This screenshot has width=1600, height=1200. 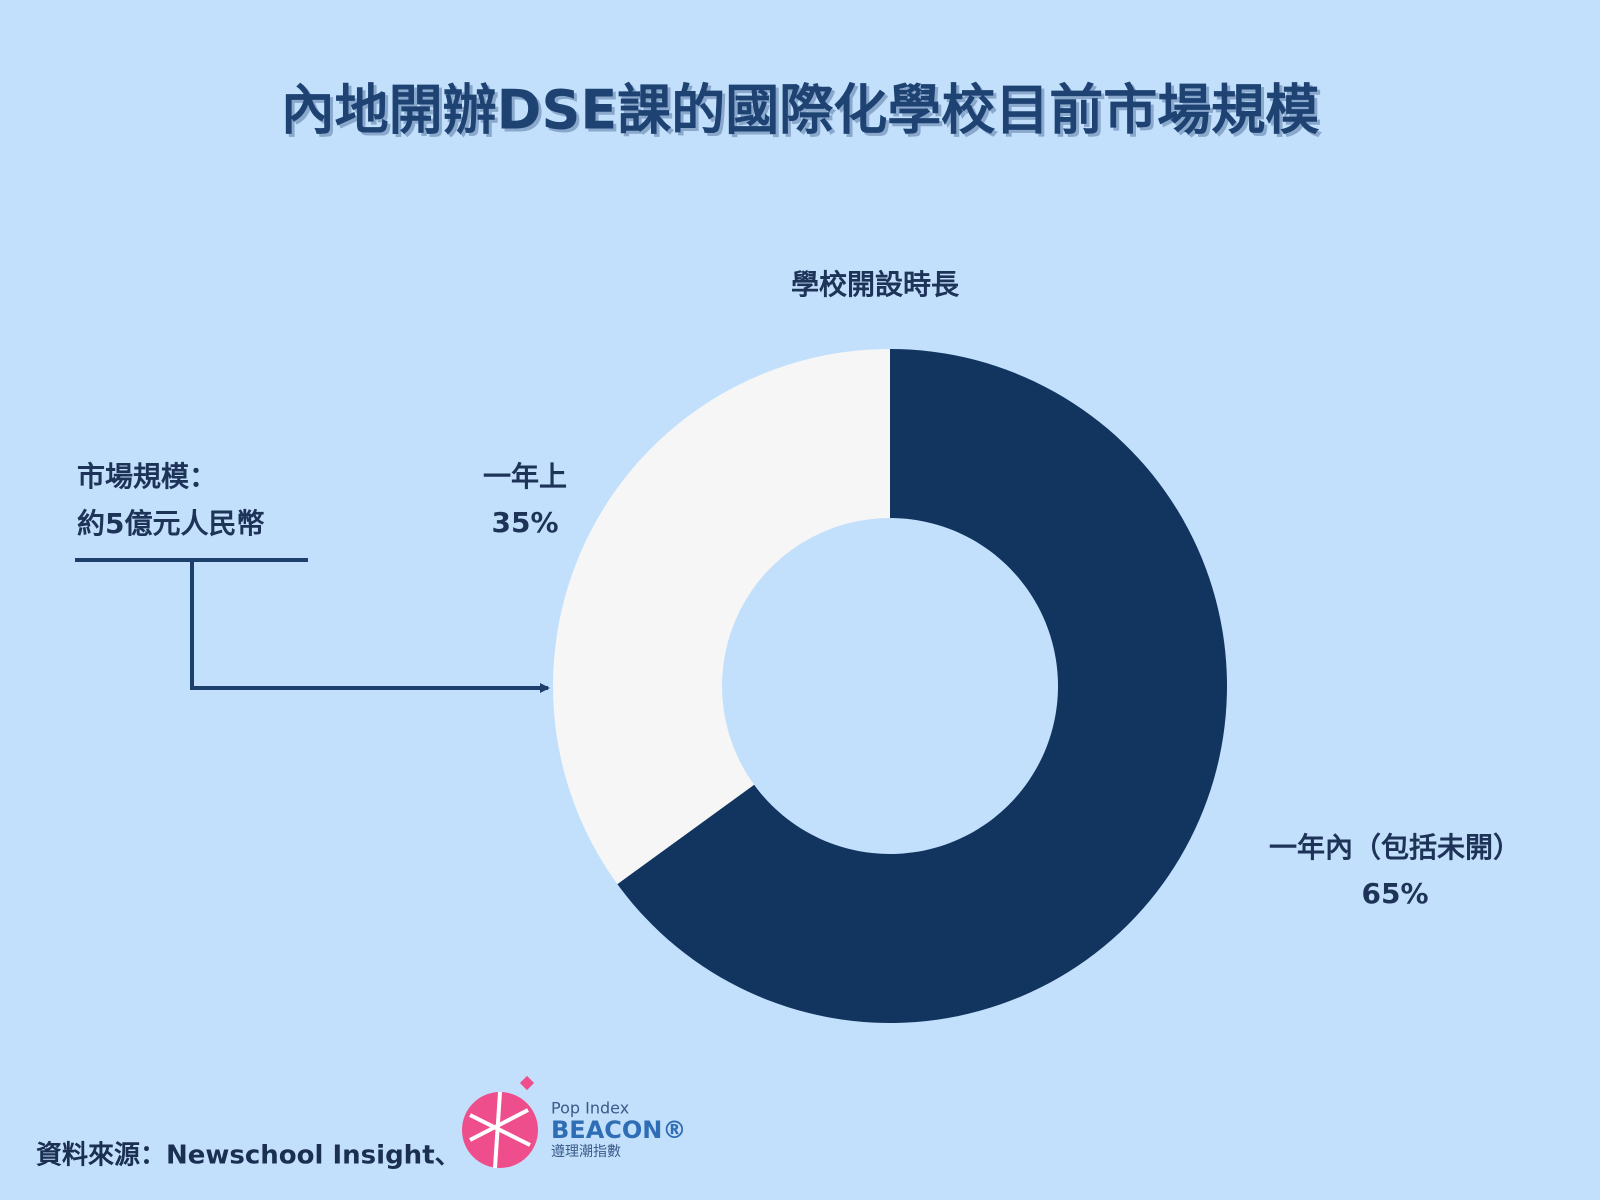 I want to click on slice-value: 65%, so click(x=1394, y=893).